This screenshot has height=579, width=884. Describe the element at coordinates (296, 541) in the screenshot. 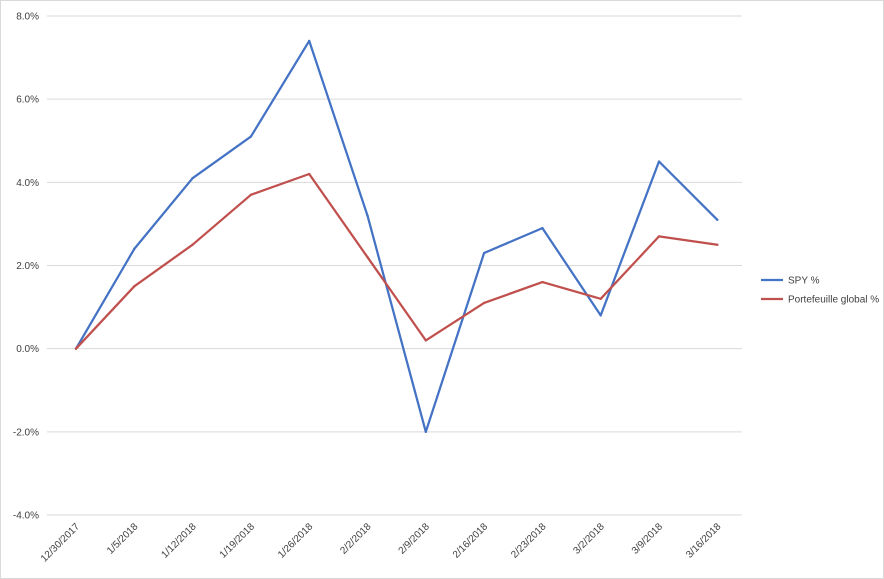

I see `x-tick-label: 1/26/2018` at that location.